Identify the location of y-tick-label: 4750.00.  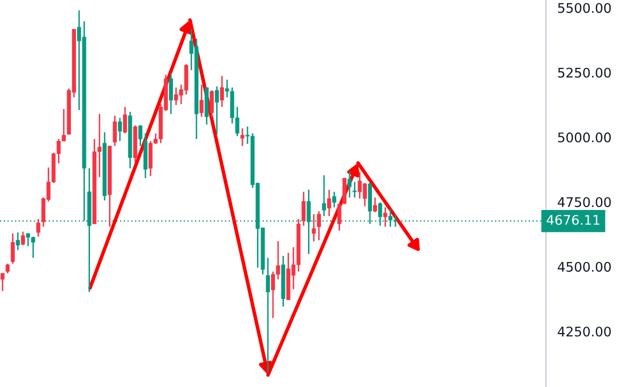
(584, 202).